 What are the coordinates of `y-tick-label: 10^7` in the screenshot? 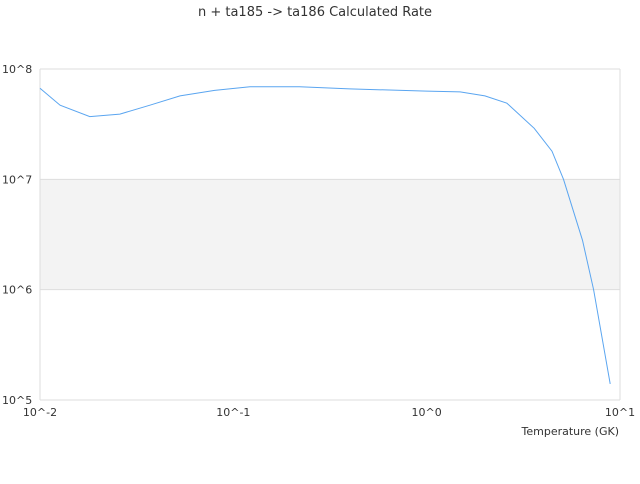 It's located at (17, 179).